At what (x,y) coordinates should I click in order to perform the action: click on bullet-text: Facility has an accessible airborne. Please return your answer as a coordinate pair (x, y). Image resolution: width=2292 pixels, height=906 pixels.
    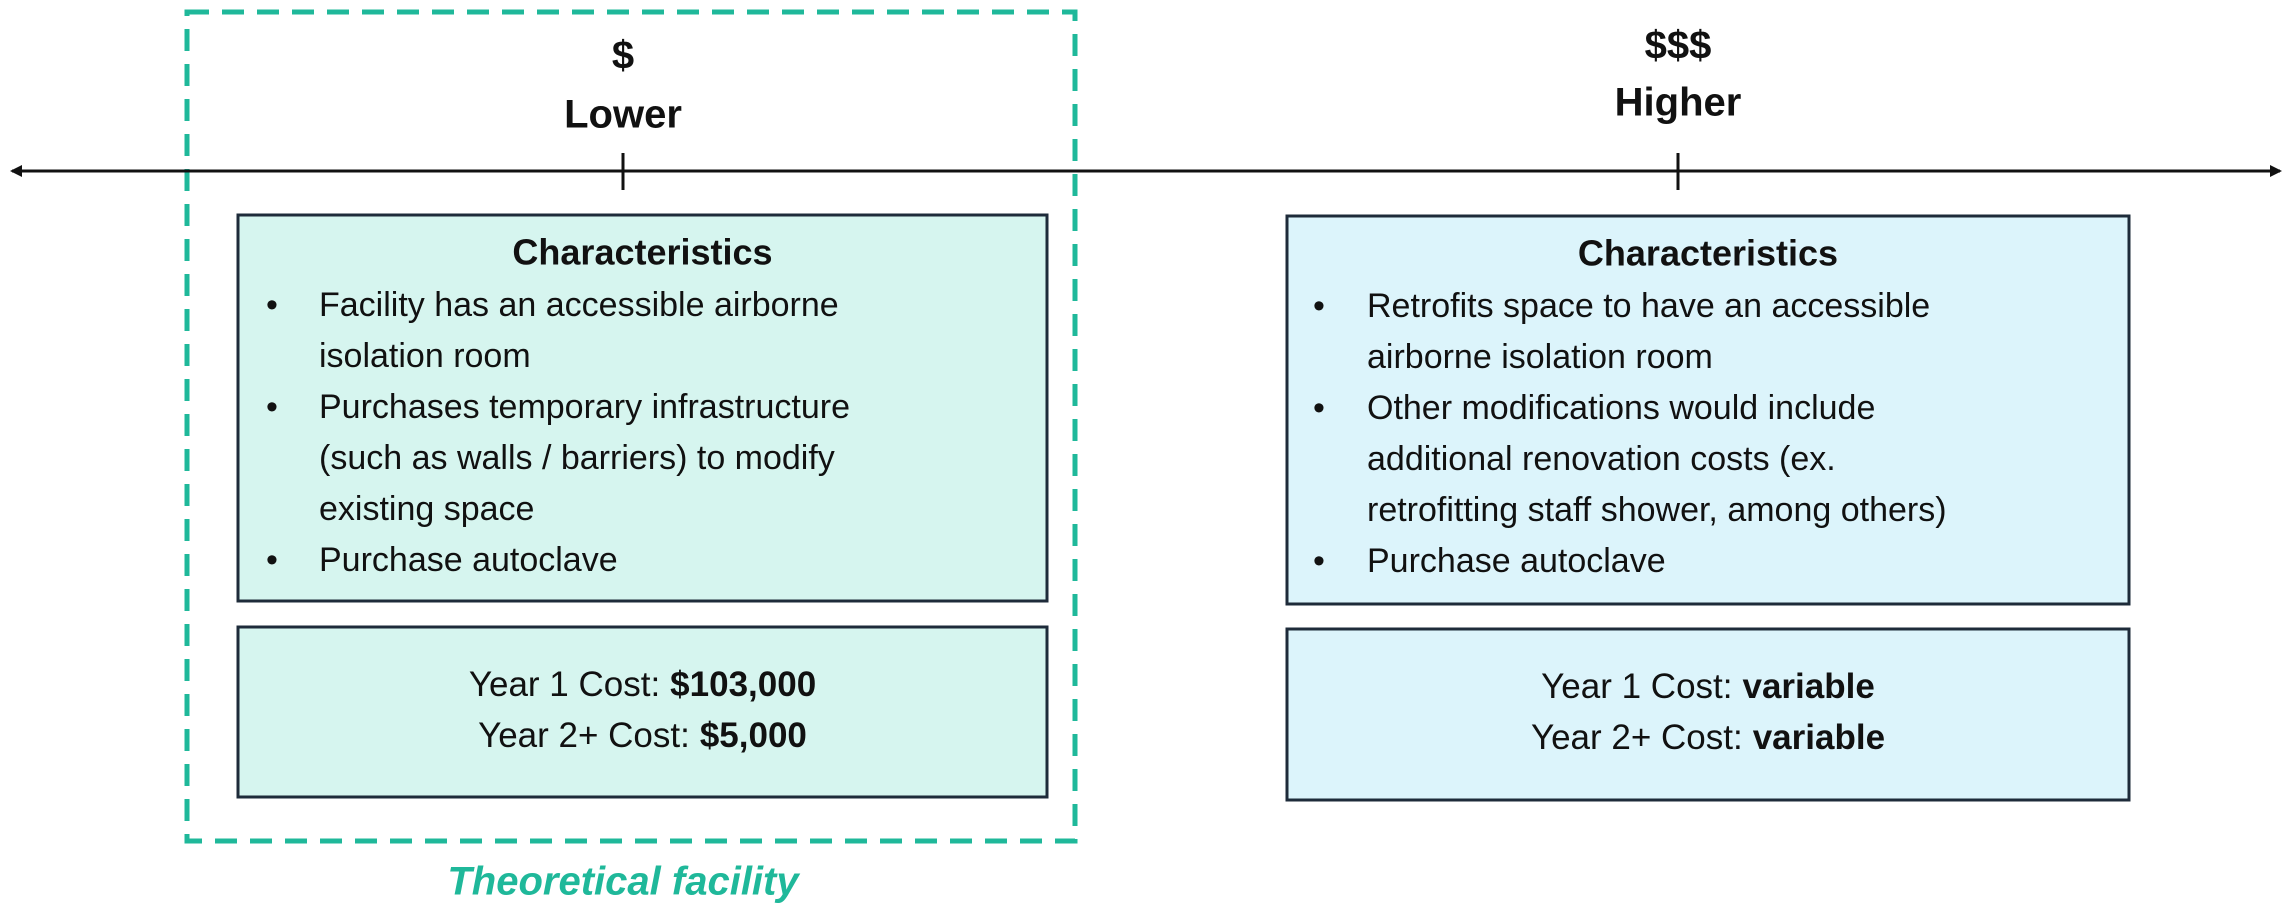
    Looking at the image, I should click on (579, 305).